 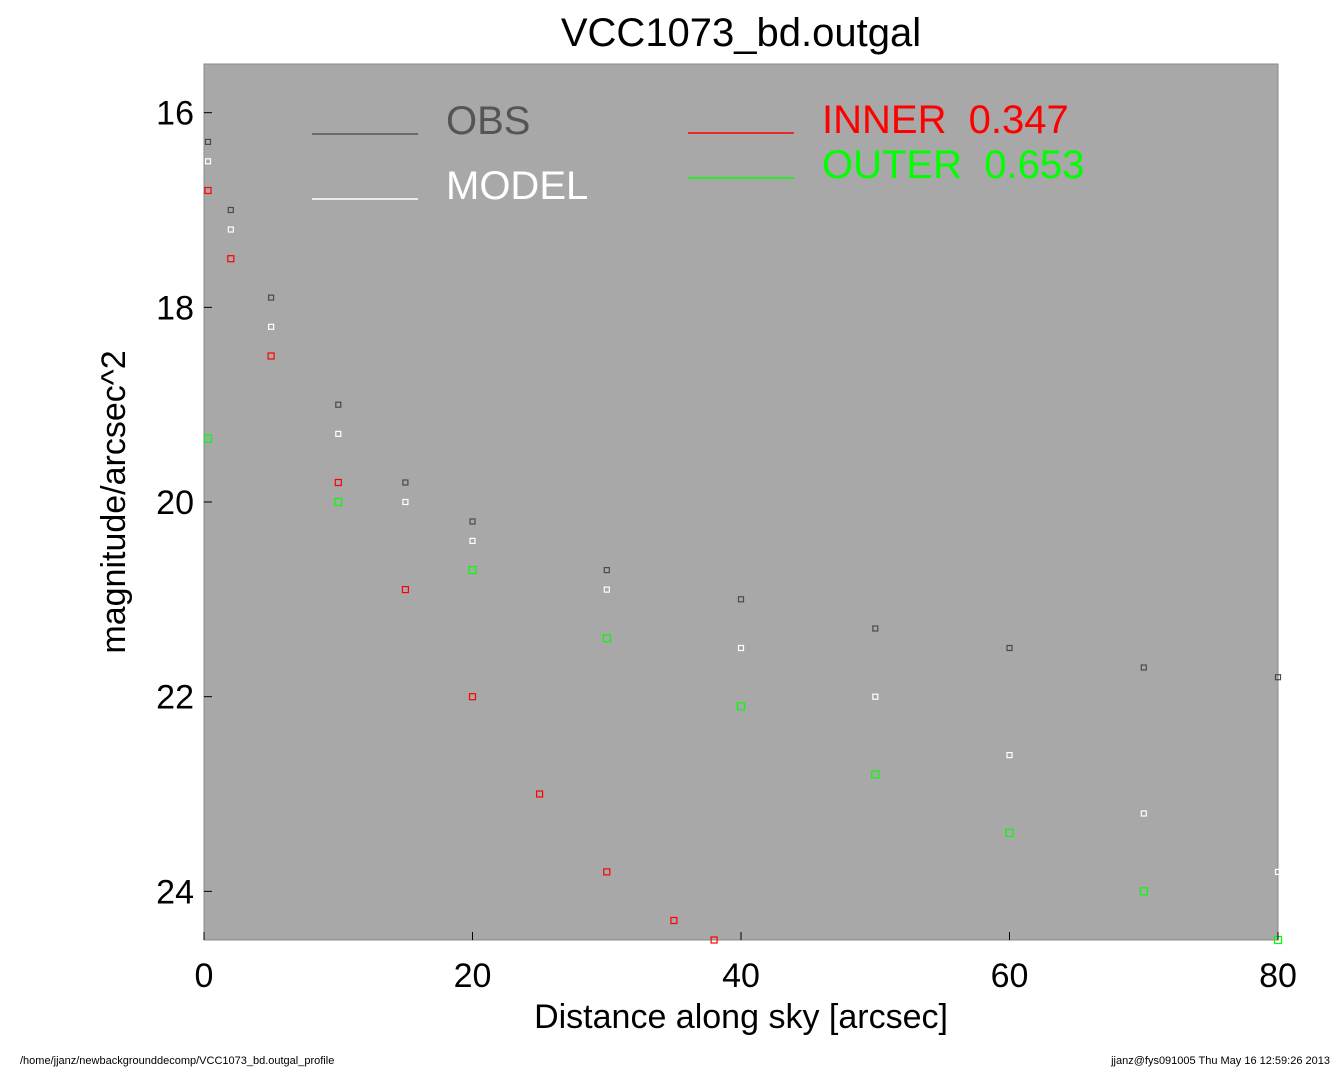 What do you see at coordinates (1278, 976) in the screenshot?
I see `x-tick-label: 80` at bounding box center [1278, 976].